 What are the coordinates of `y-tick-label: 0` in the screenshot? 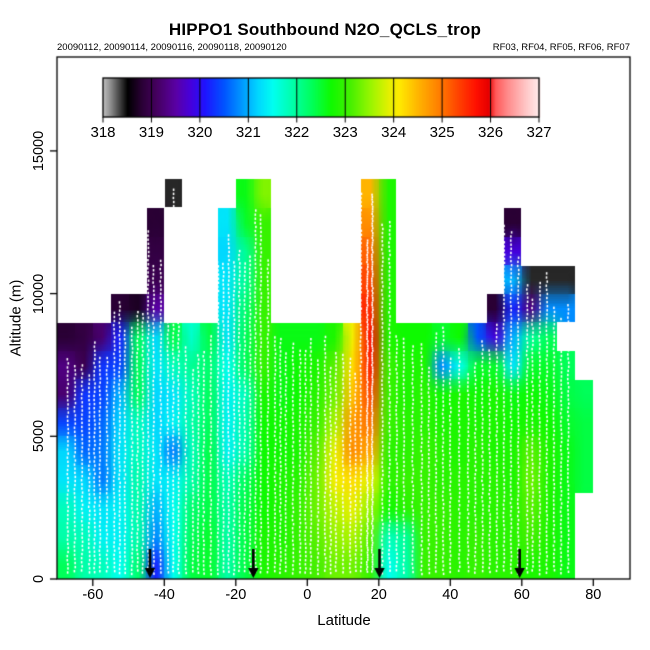 It's located at (39, 579).